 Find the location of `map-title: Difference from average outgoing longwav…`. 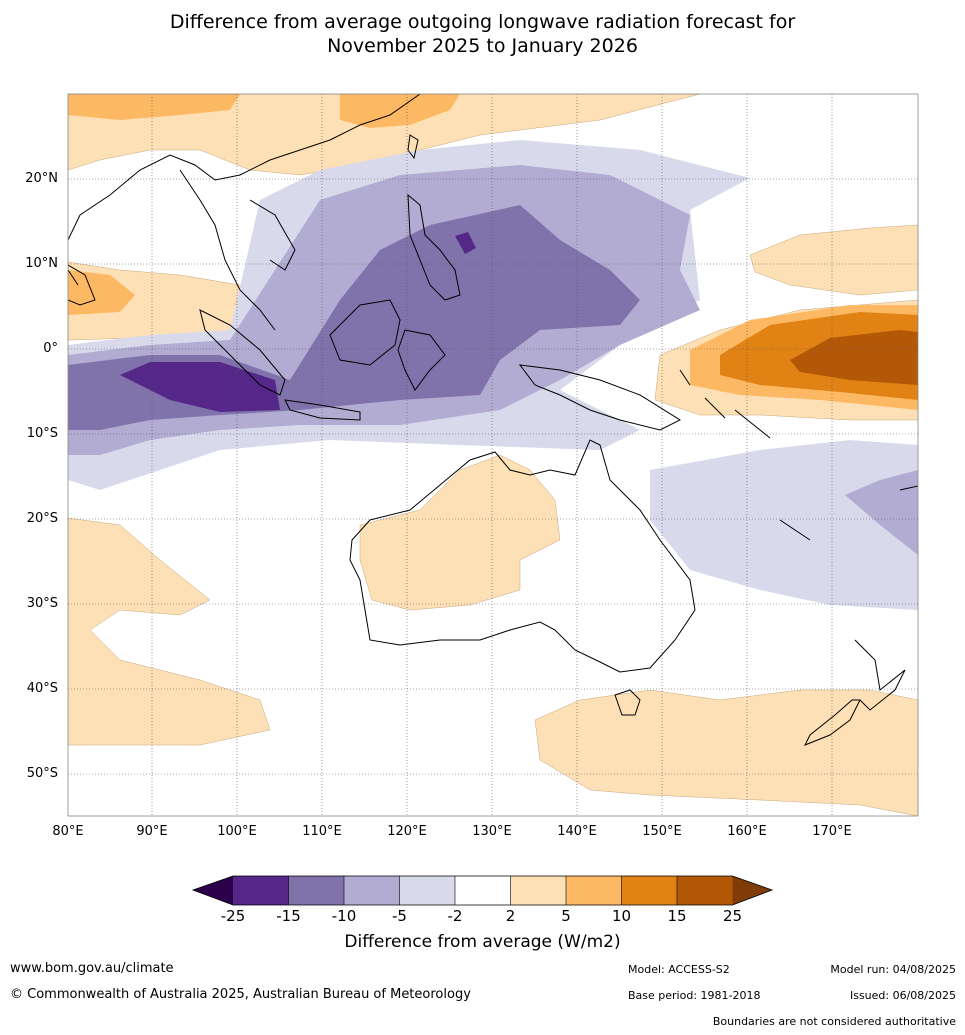

map-title: Difference from average outgoing longwav… is located at coordinates (482, 34).